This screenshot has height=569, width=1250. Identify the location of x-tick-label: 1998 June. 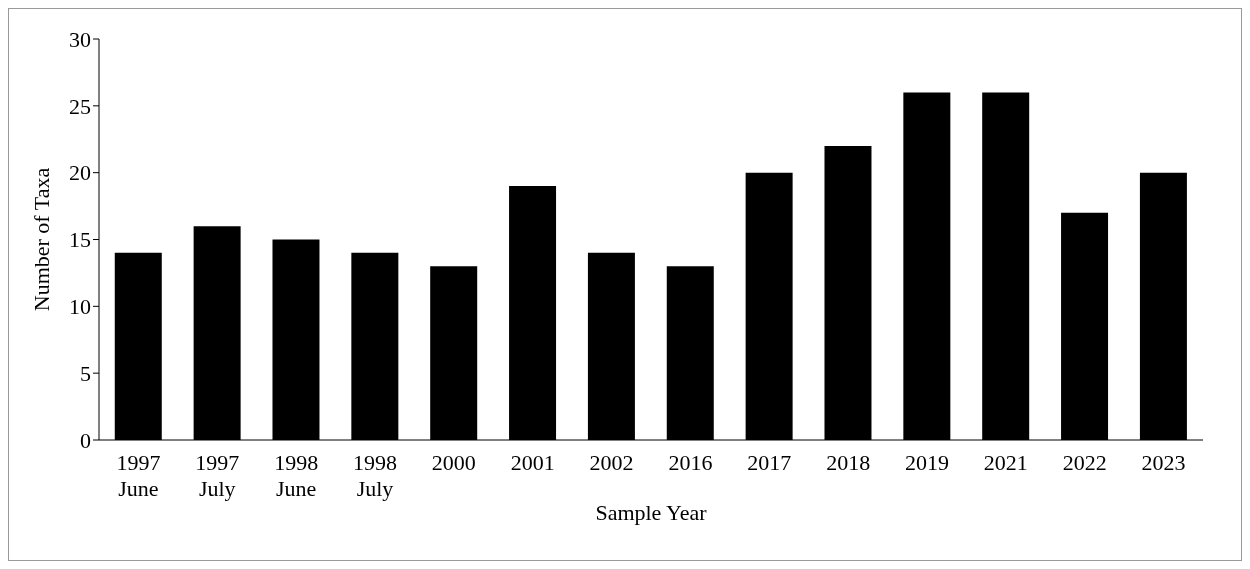
(296, 475).